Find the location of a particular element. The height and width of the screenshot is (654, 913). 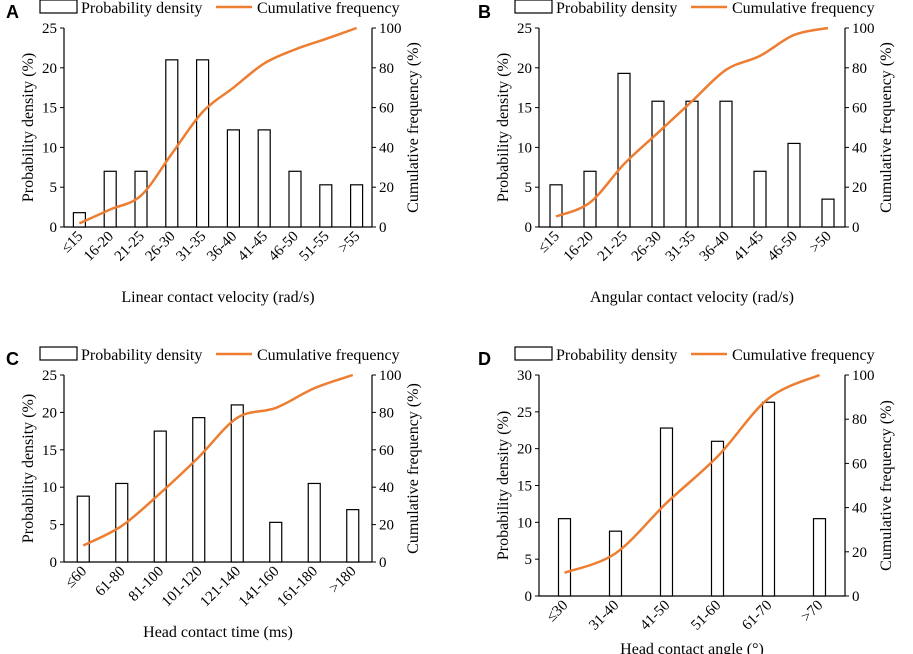

x-tick-label: ≤30 is located at coordinates (558, 612).